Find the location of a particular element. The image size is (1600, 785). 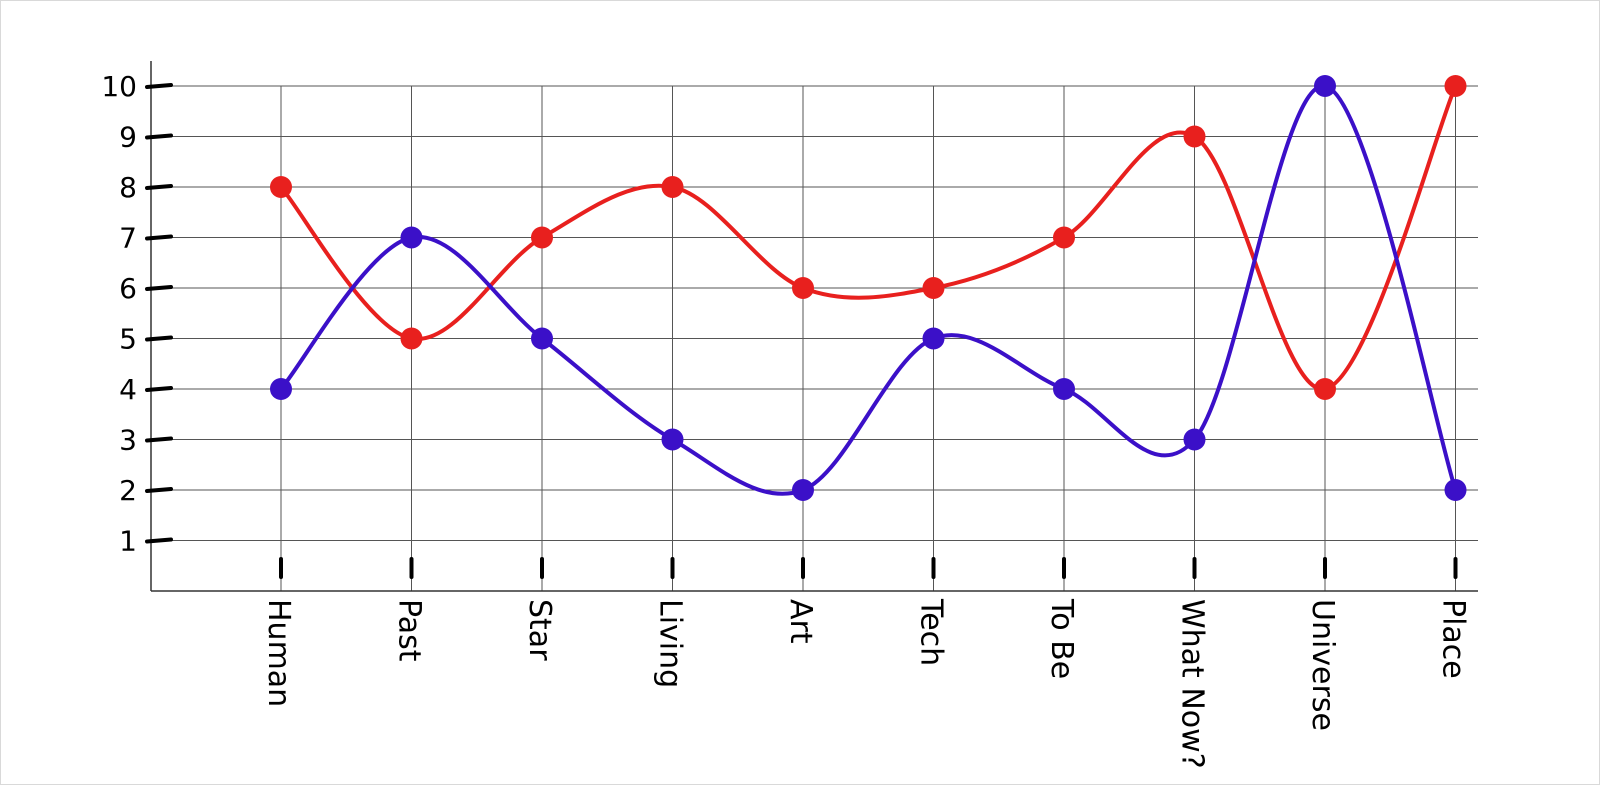

x-tick-label: Living is located at coordinates (670, 643).